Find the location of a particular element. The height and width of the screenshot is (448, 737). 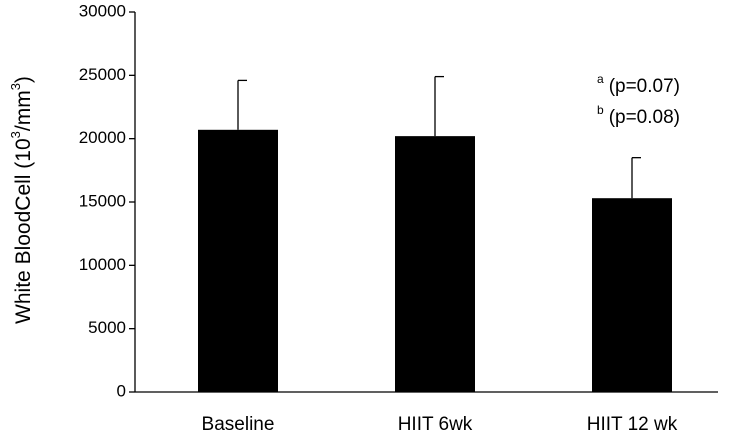

y-axis-title-main: White BloodCell (10 is located at coordinates (23, 231).